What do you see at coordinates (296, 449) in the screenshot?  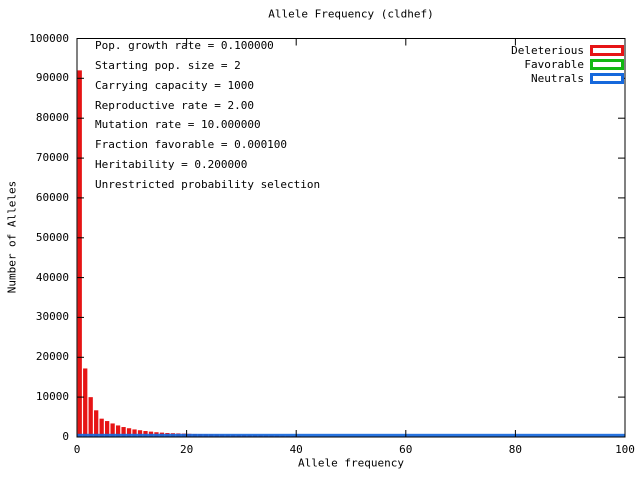 I see `x-tick-label: 40` at bounding box center [296, 449].